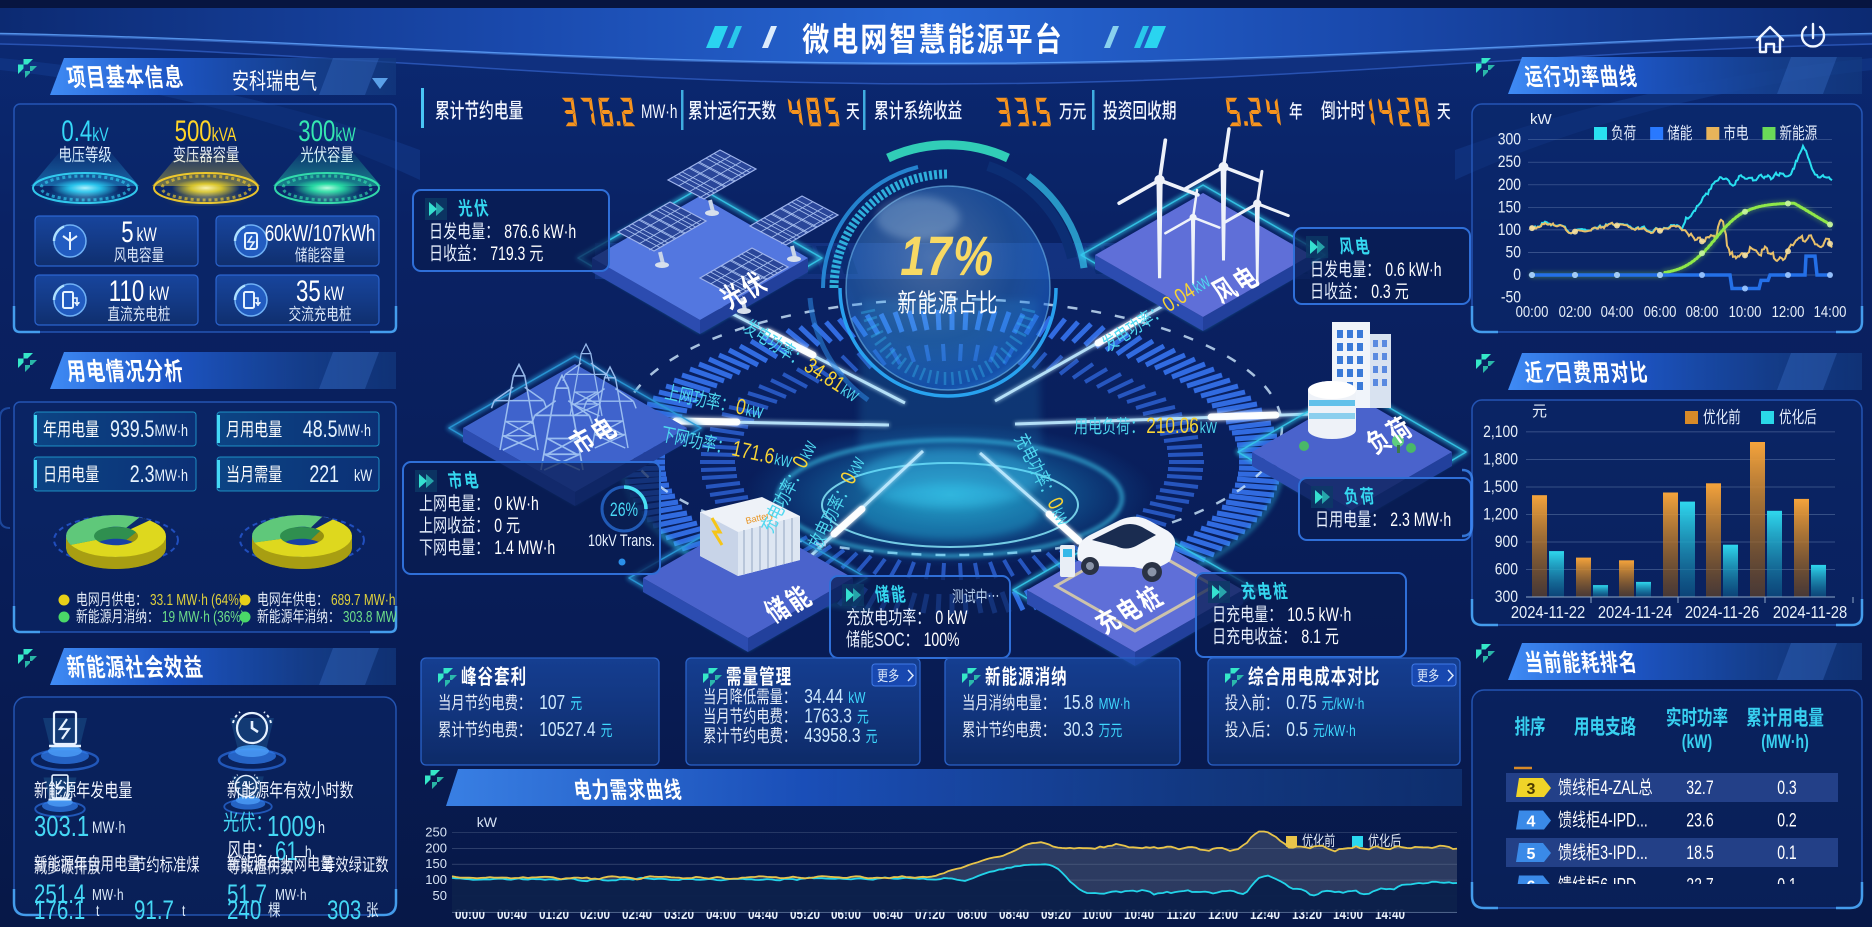 The image size is (1872, 927). What do you see at coordinates (1575, 312) in the screenshot?
I see `svg-text: 02:00` at bounding box center [1575, 312].